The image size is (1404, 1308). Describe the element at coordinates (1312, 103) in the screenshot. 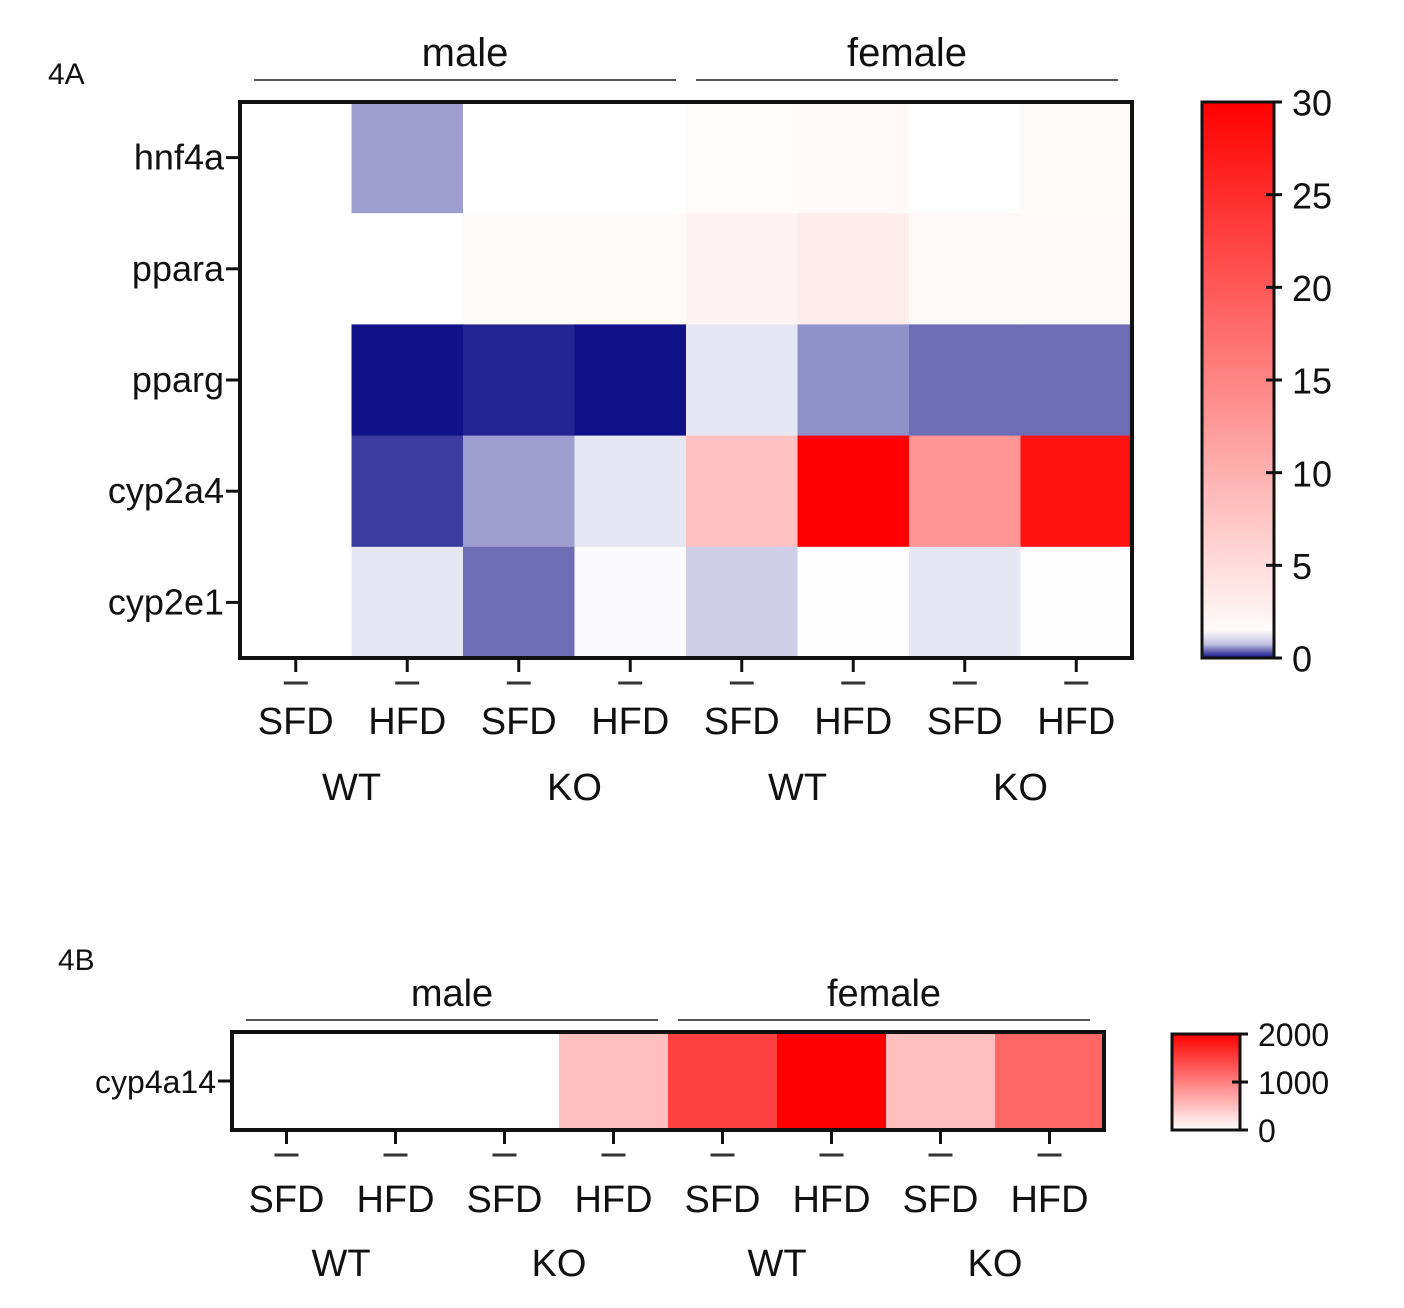

I see `colorbar-tick-label: 30` at that location.